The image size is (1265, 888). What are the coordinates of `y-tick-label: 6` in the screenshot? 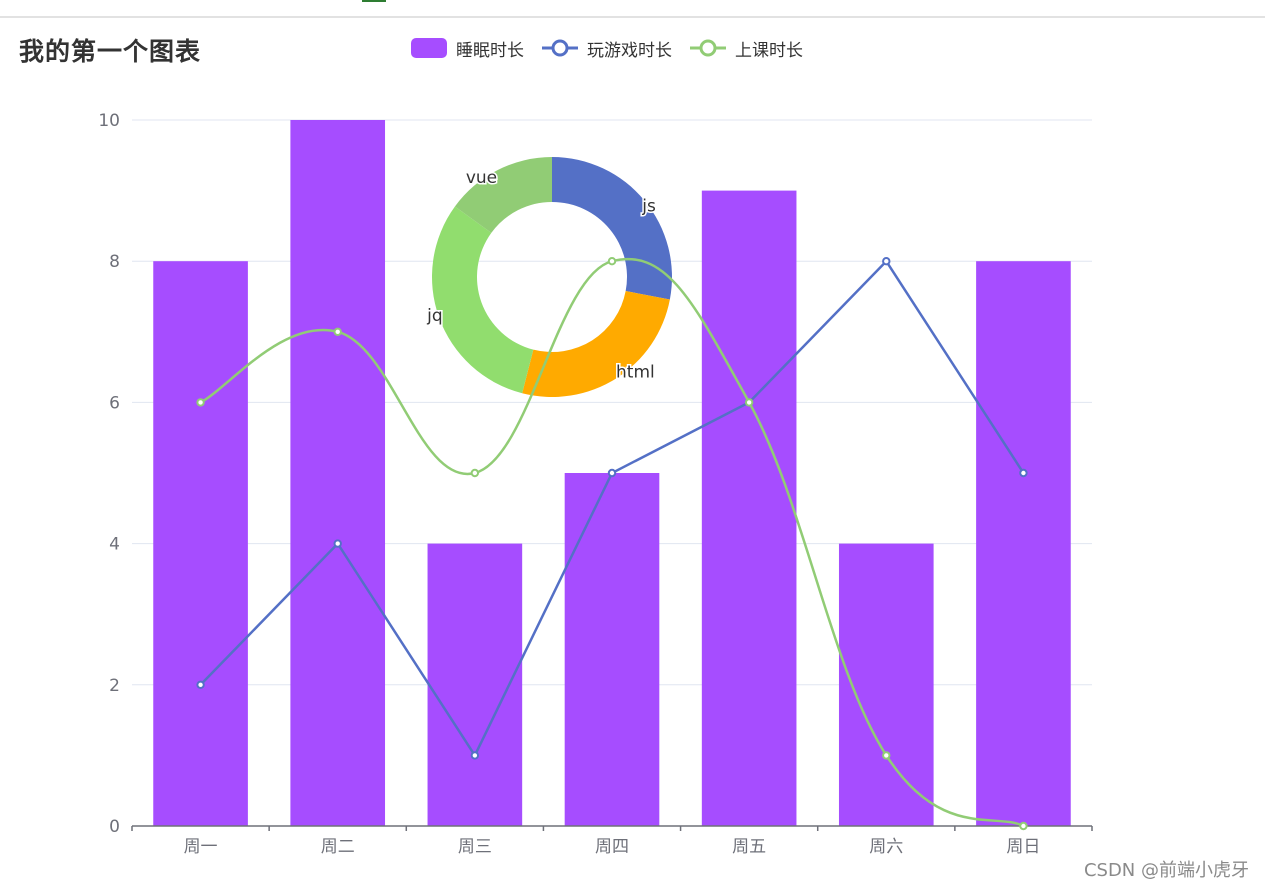 It's located at (114, 403).